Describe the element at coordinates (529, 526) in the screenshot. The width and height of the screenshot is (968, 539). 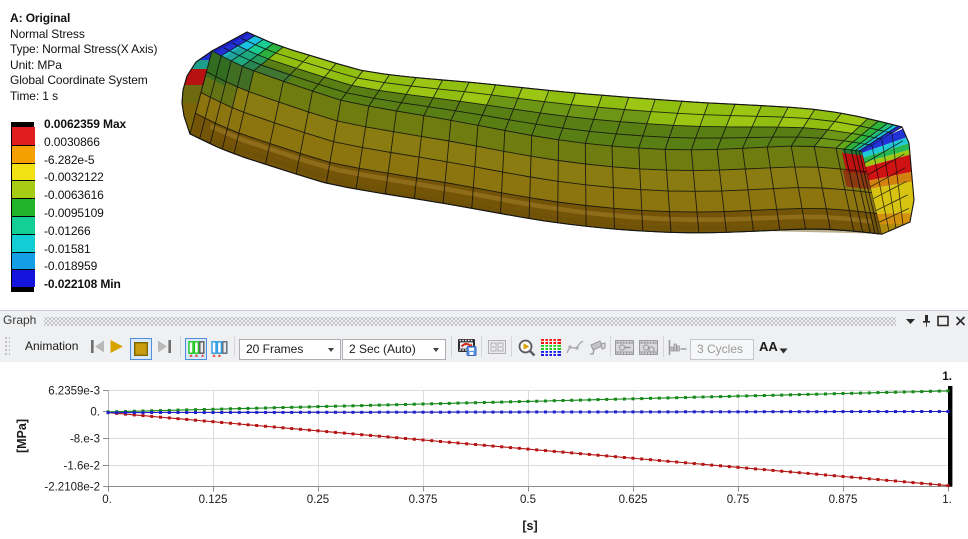
I see `svg-text: [s]` at that location.